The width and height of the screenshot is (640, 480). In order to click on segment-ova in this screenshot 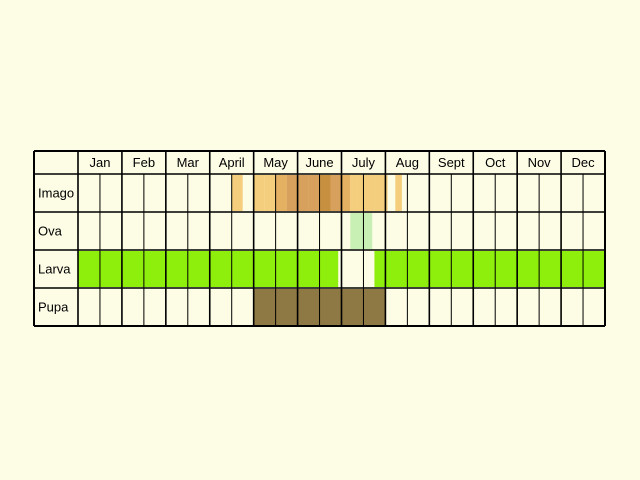, I will do `click(361, 231)`.